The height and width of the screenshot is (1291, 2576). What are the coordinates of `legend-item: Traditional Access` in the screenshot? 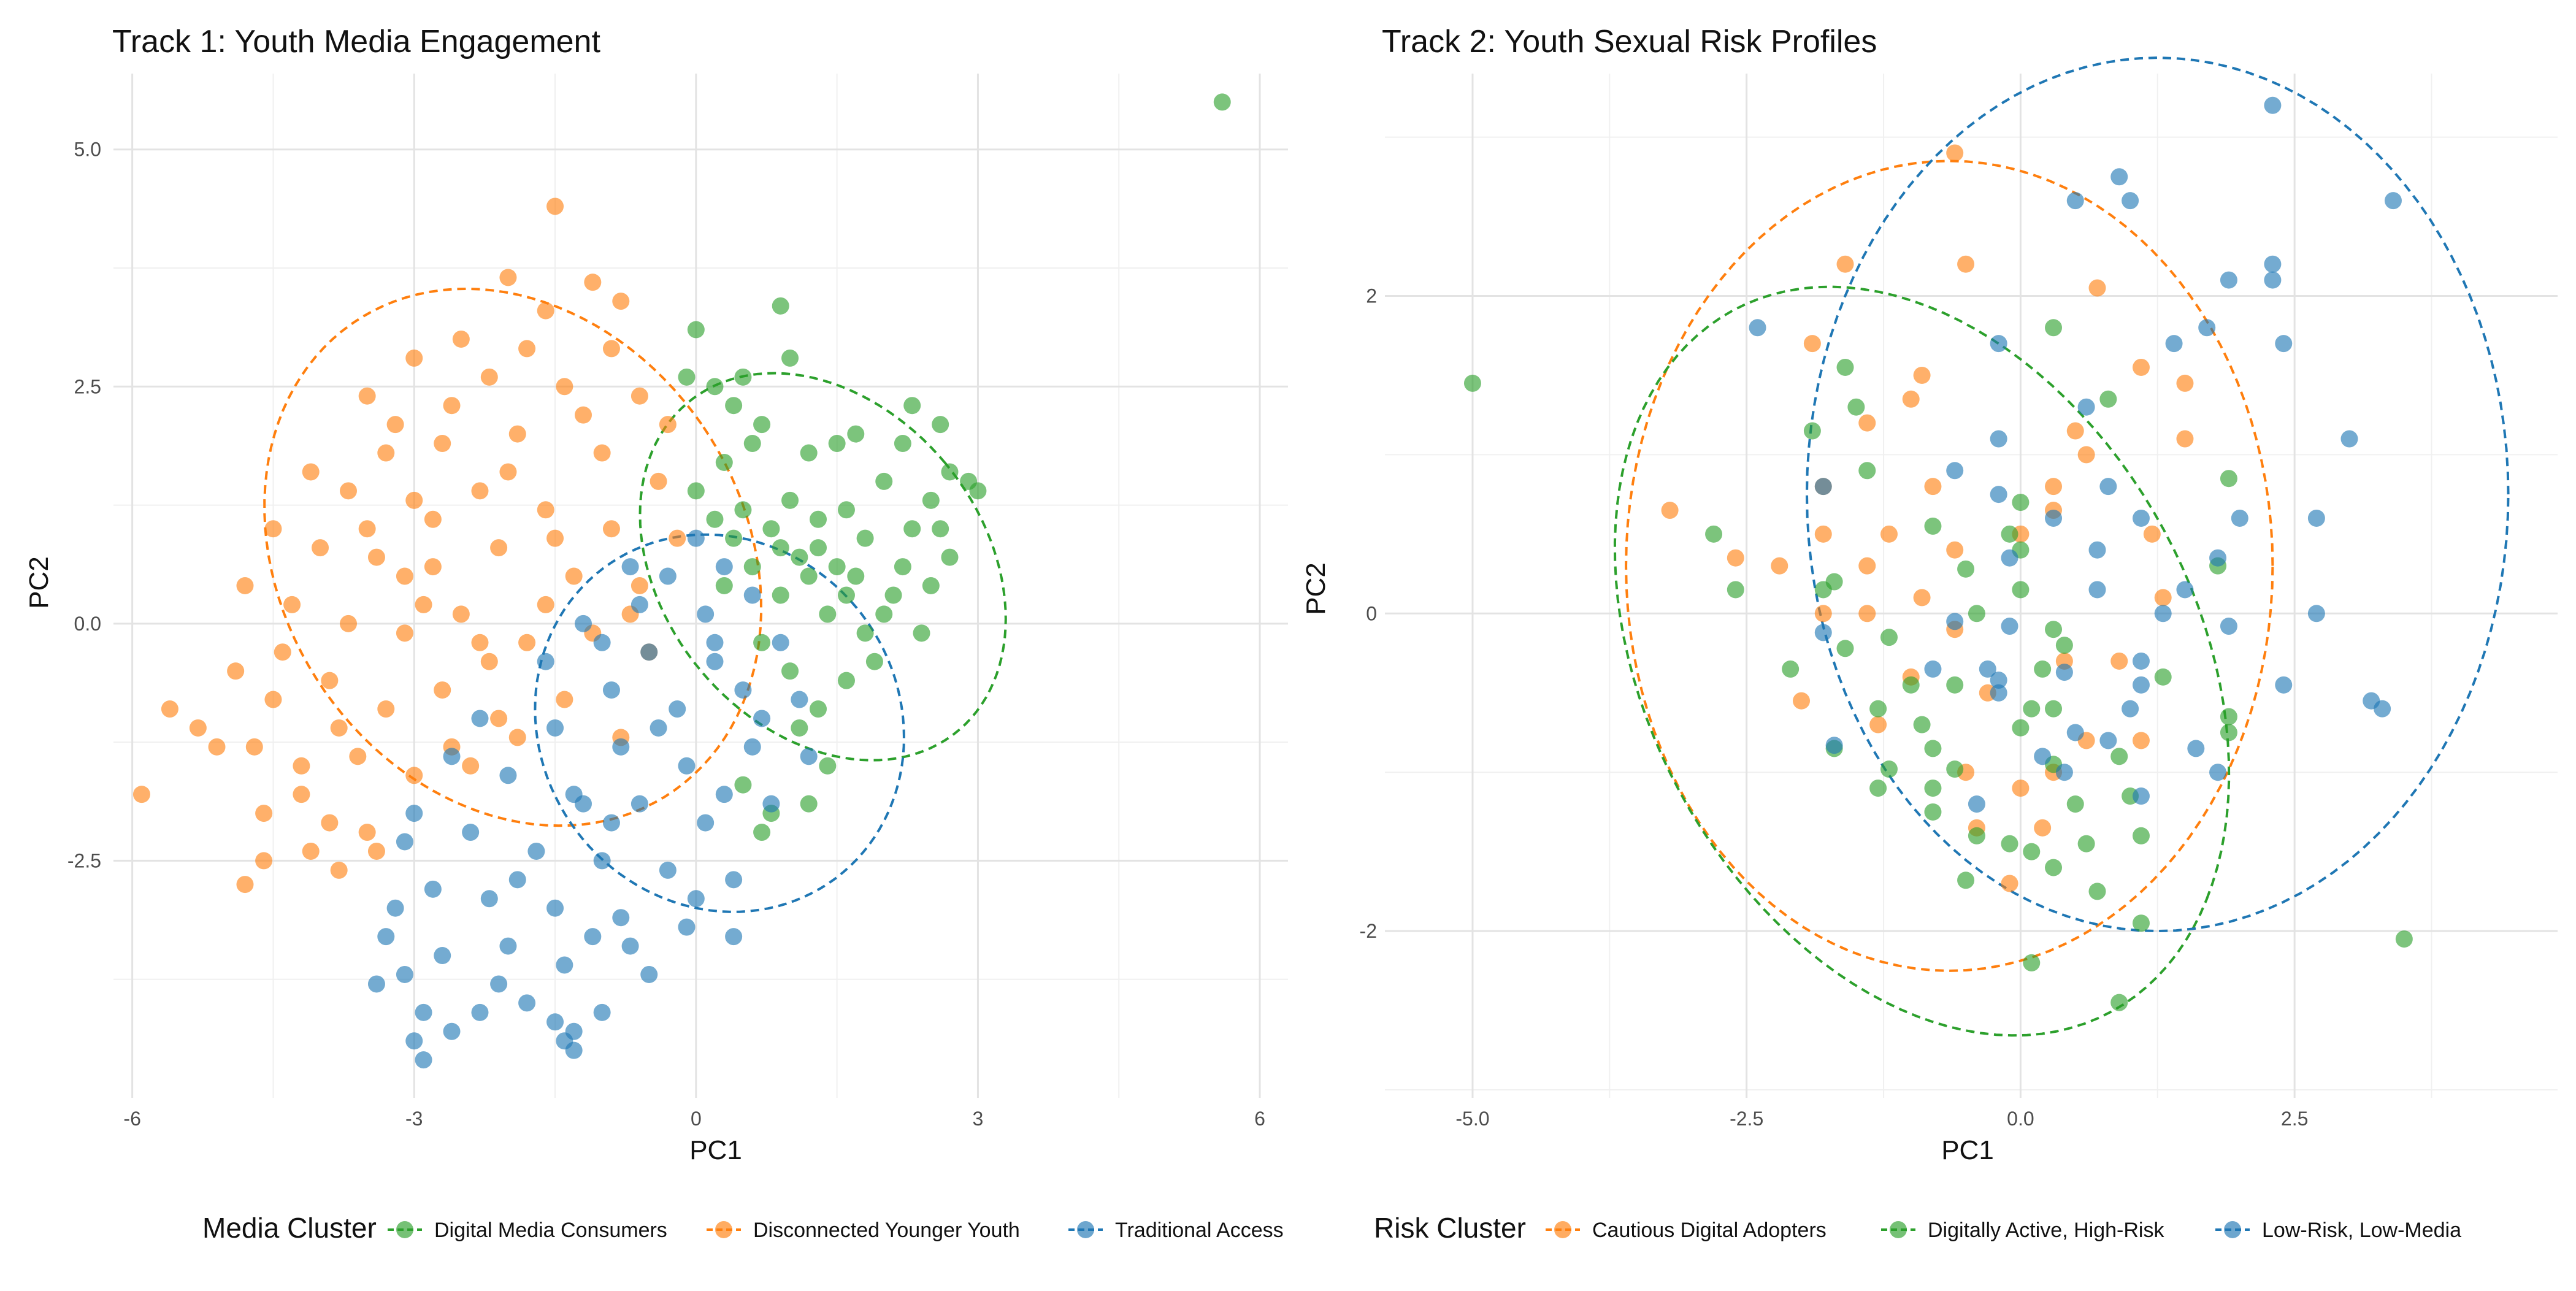 It's located at (1176, 1230).